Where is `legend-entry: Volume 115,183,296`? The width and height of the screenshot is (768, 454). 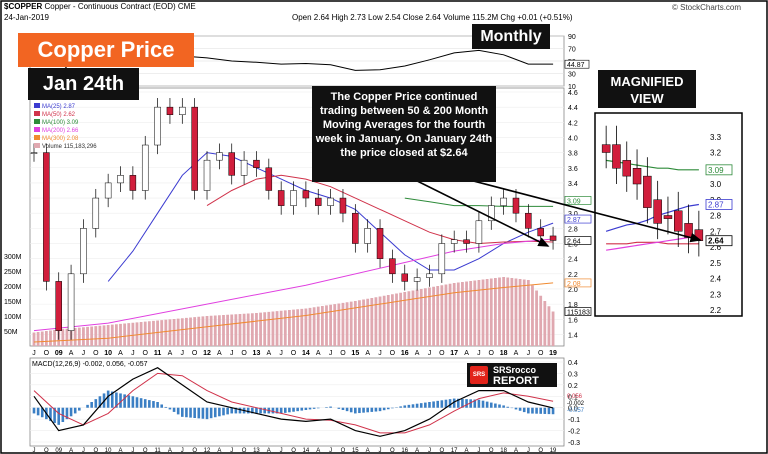
legend-entry: Volume 115,183,296 is located at coordinates (69, 147).